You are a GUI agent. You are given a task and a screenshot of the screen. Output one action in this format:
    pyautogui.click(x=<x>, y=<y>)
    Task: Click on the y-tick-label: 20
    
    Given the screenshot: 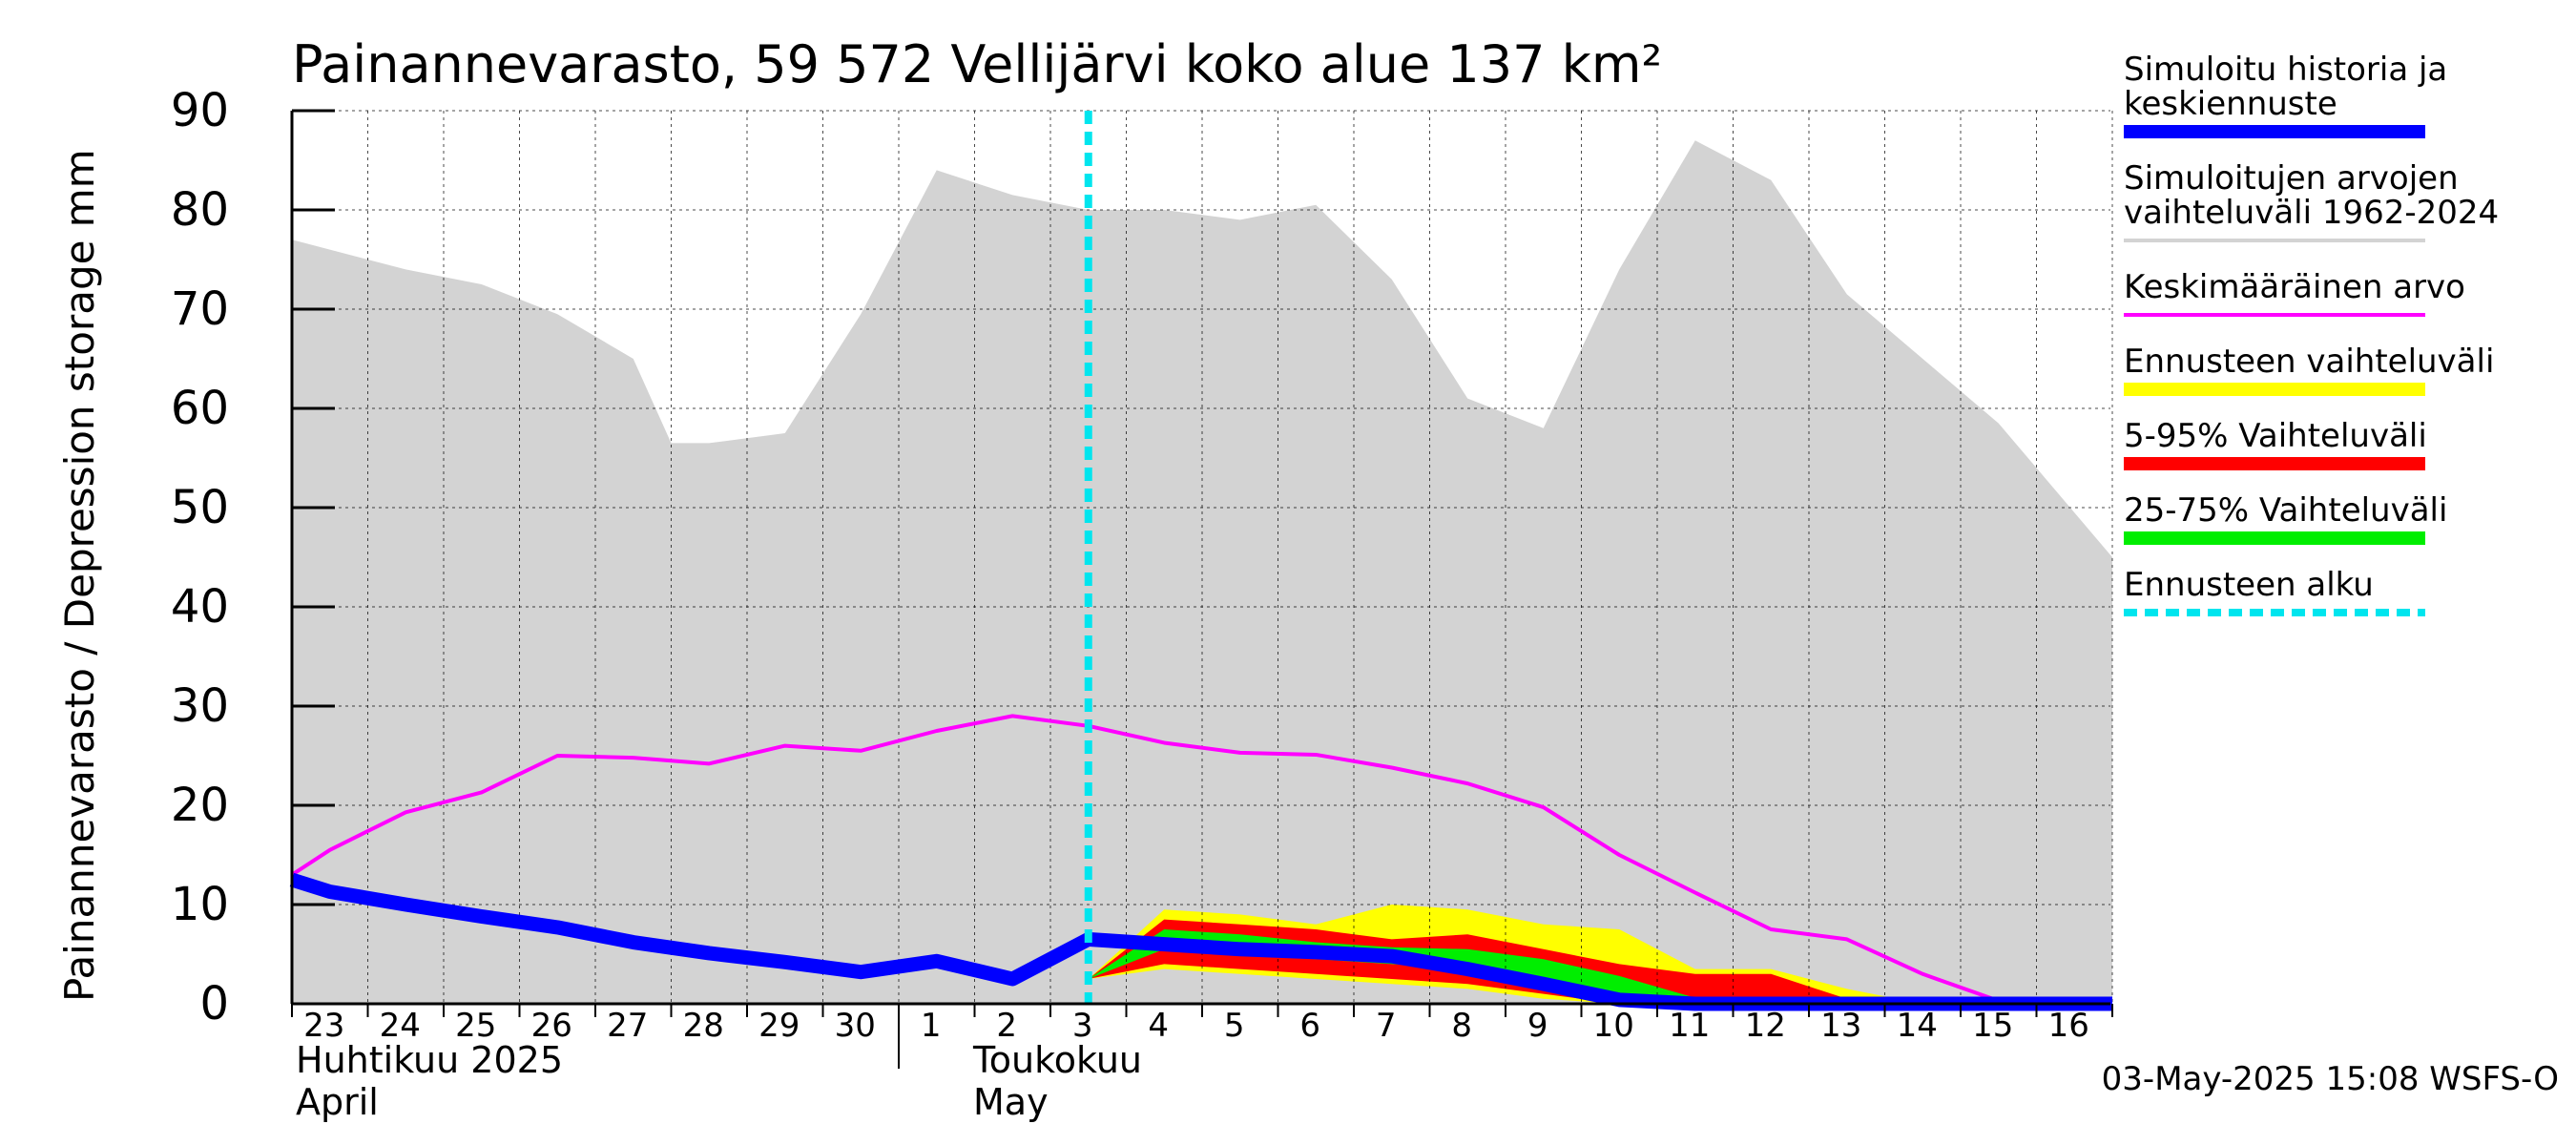 What is the action you would take?
    pyautogui.click(x=200, y=806)
    